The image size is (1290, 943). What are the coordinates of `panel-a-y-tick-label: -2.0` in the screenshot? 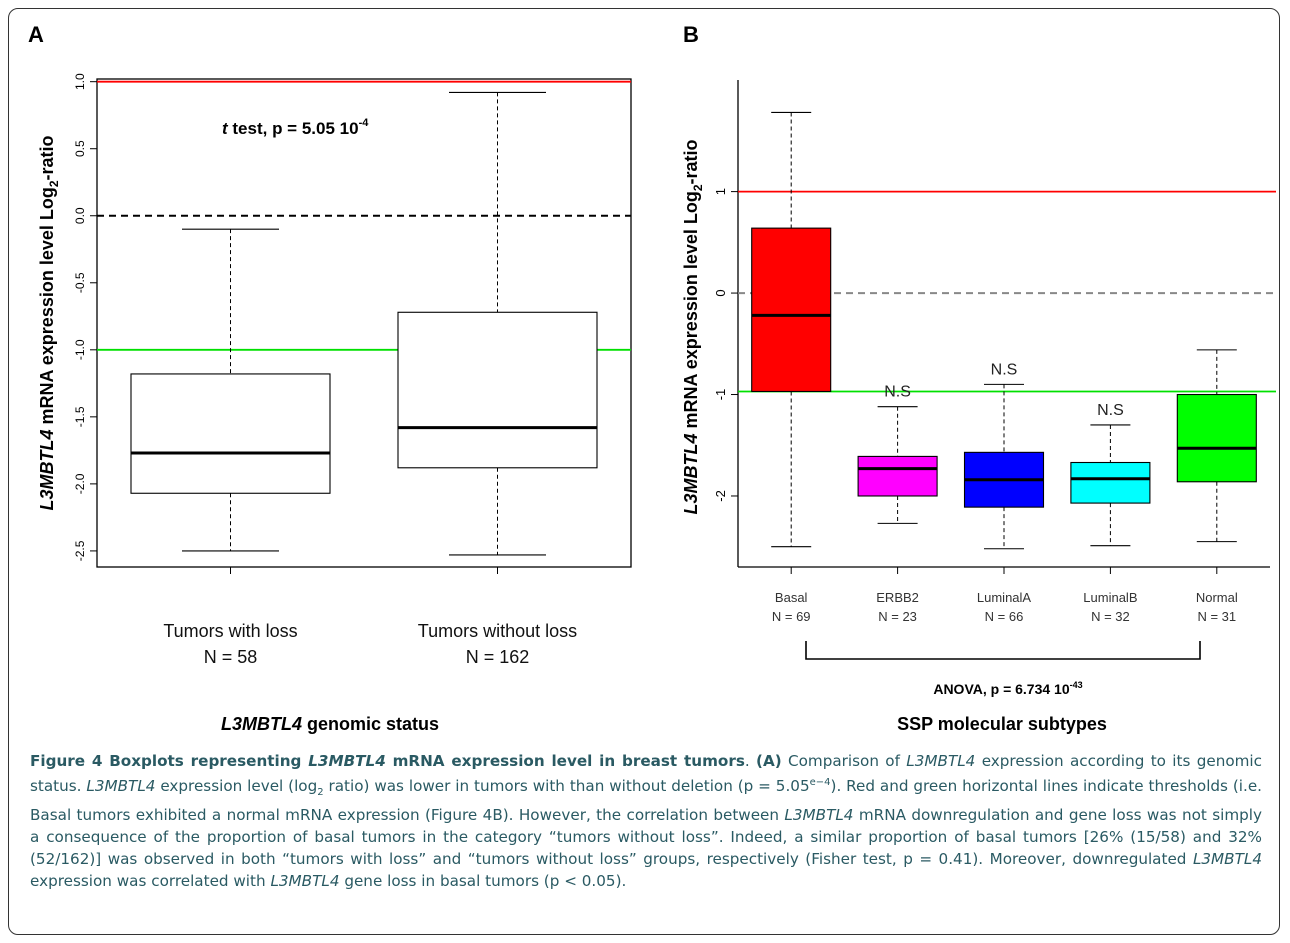 It's located at (80, 483).